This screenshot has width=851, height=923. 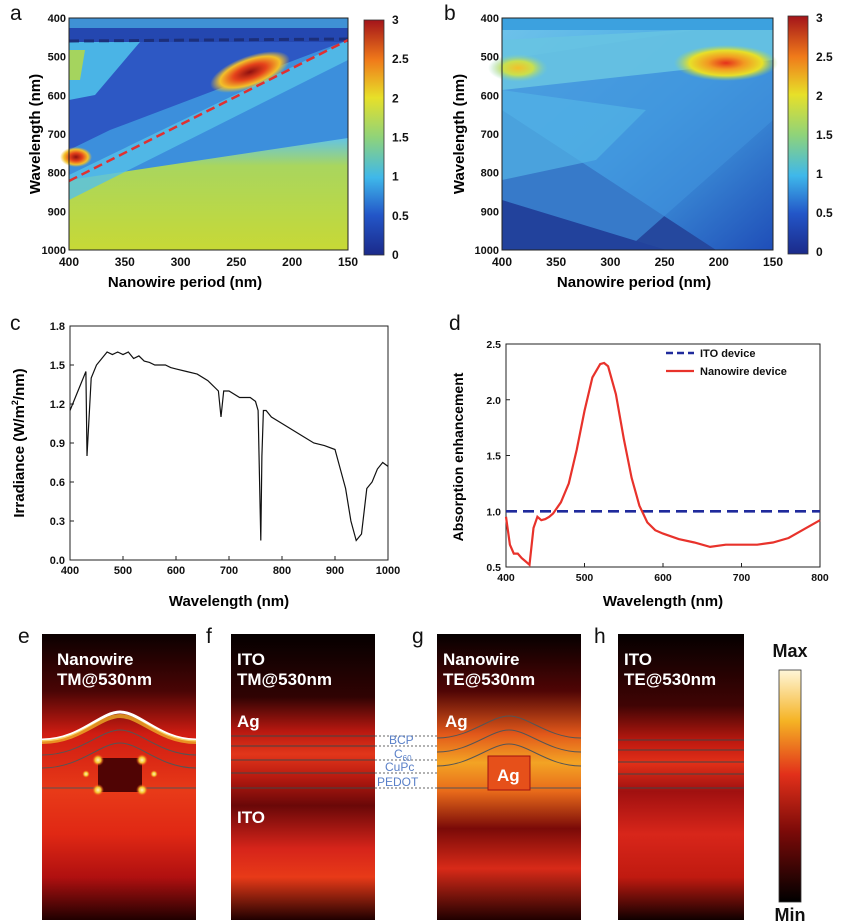 What do you see at coordinates (790, 786) in the screenshot?
I see `field-colorbar` at bounding box center [790, 786].